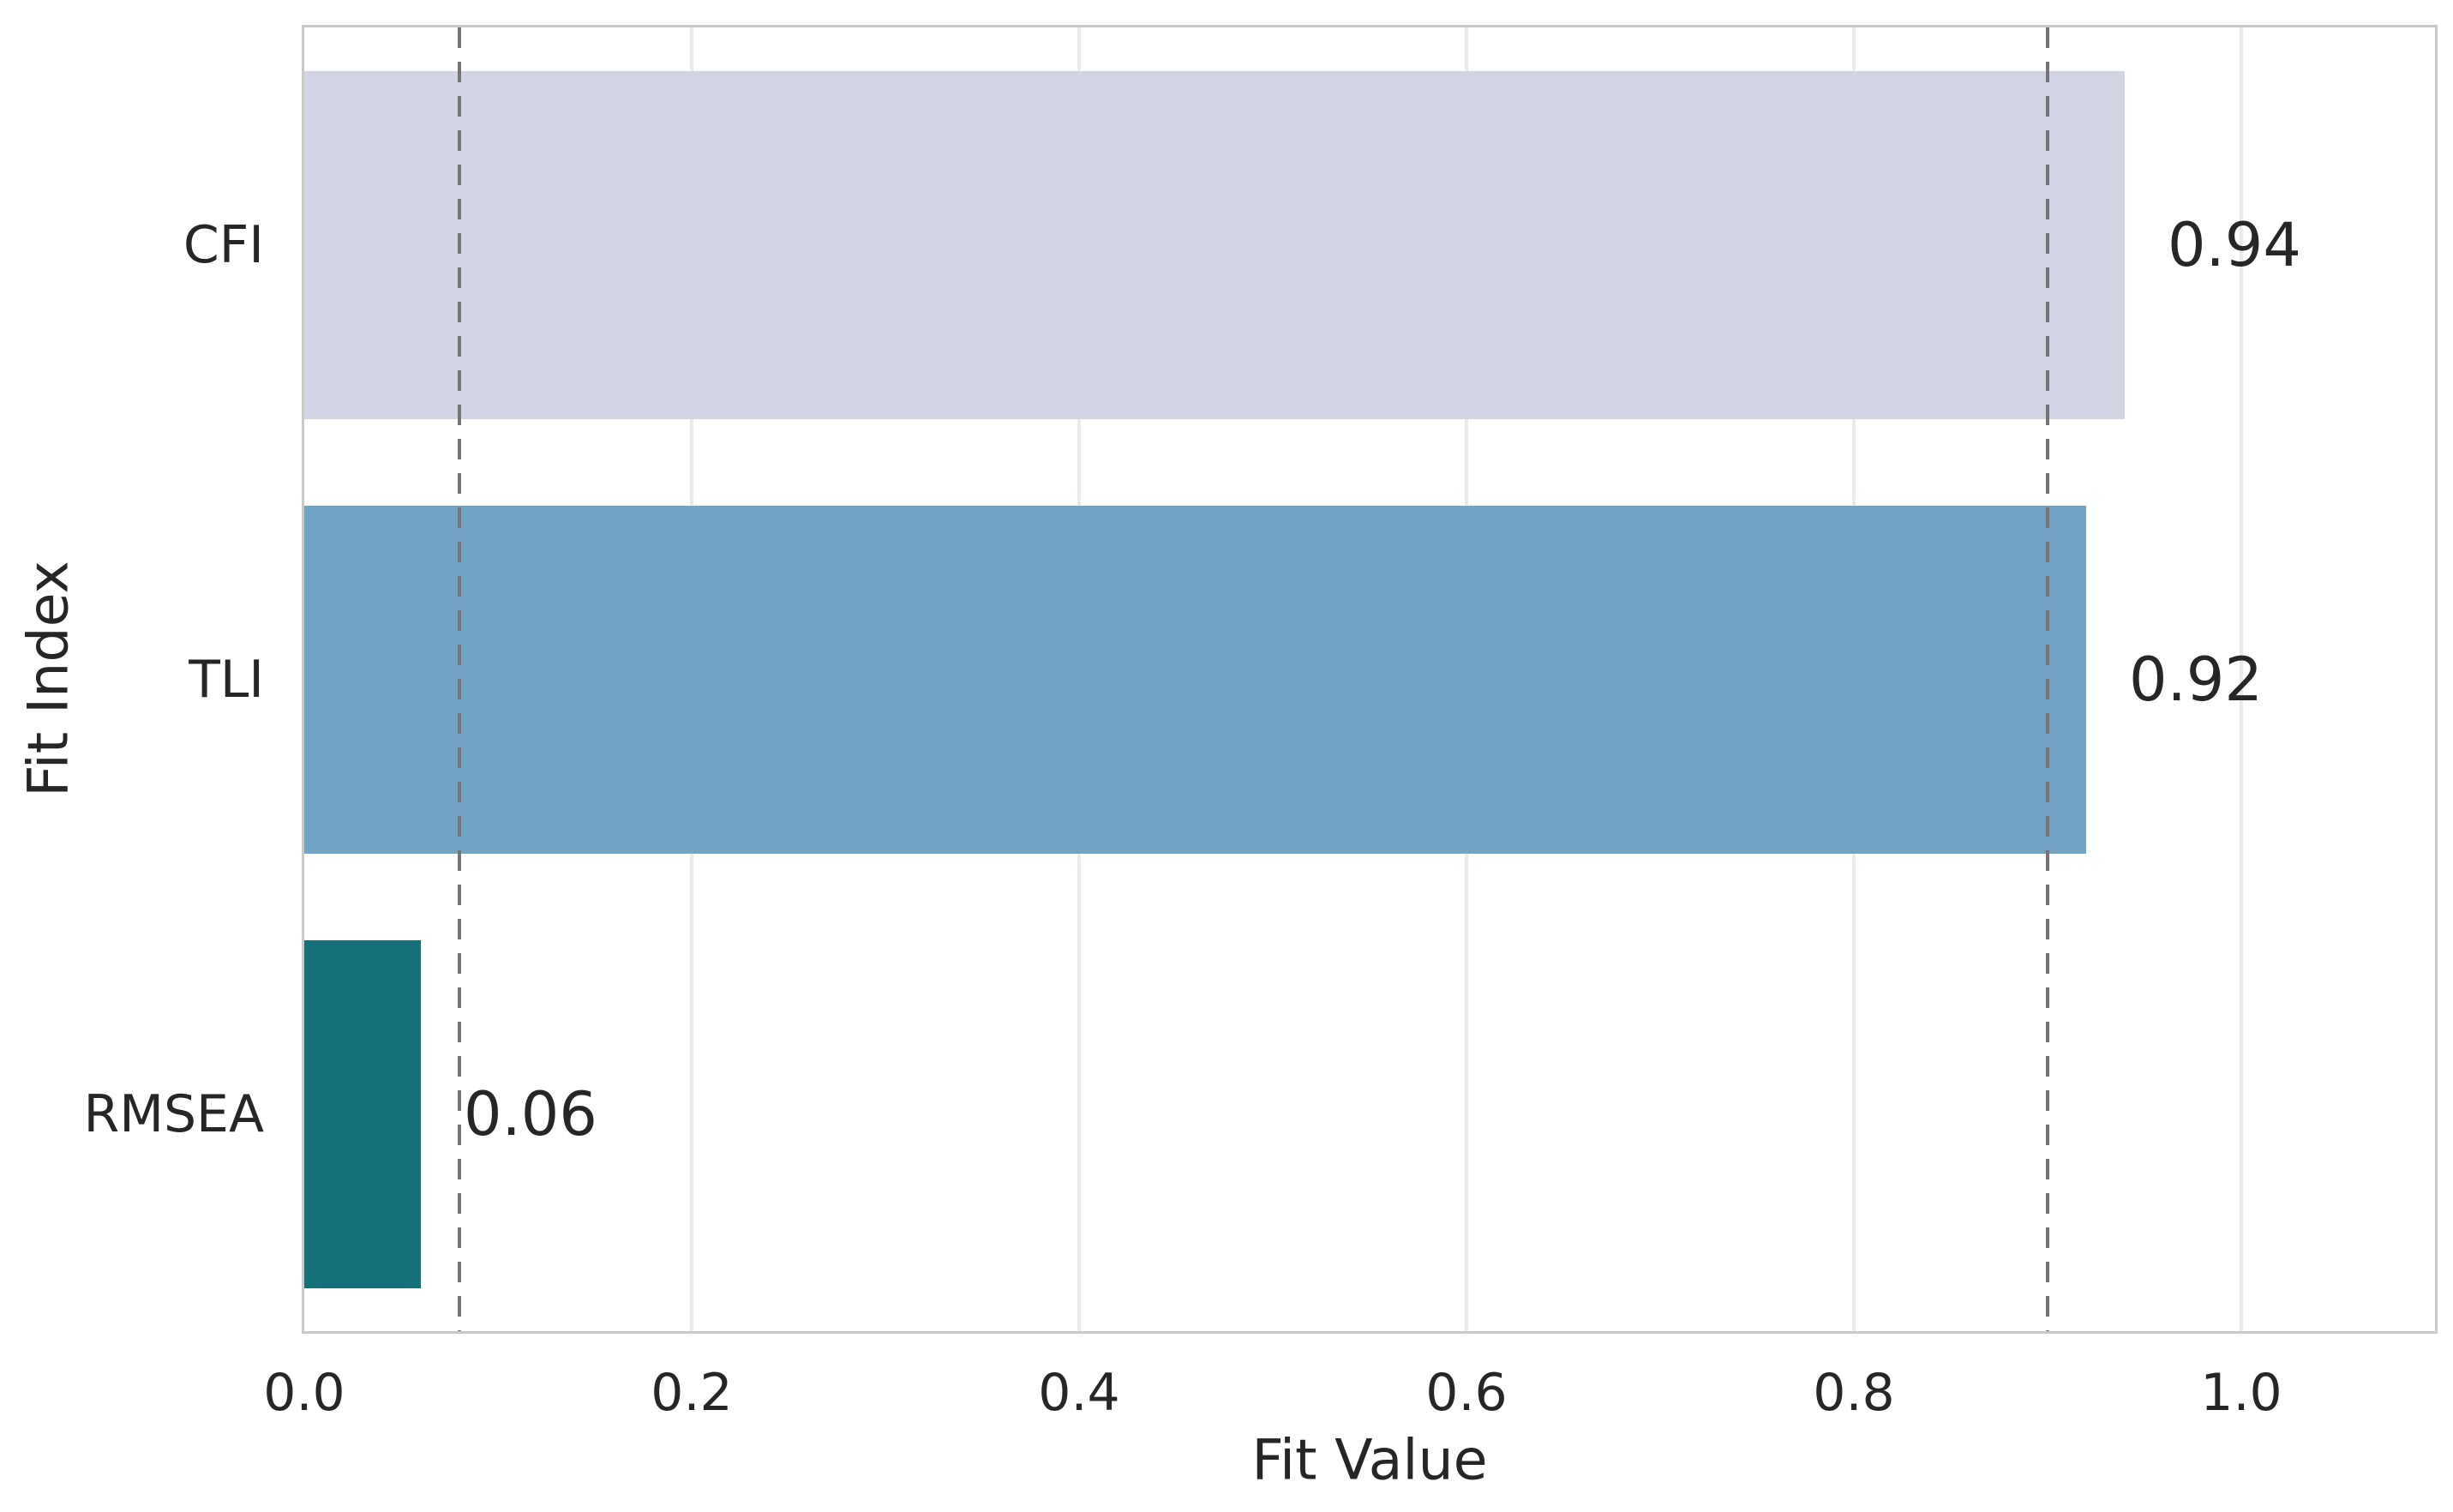 Image resolution: width=2453 pixels, height=1512 pixels. What do you see at coordinates (459, 679) in the screenshot?
I see `threshold-line-0.08` at bounding box center [459, 679].